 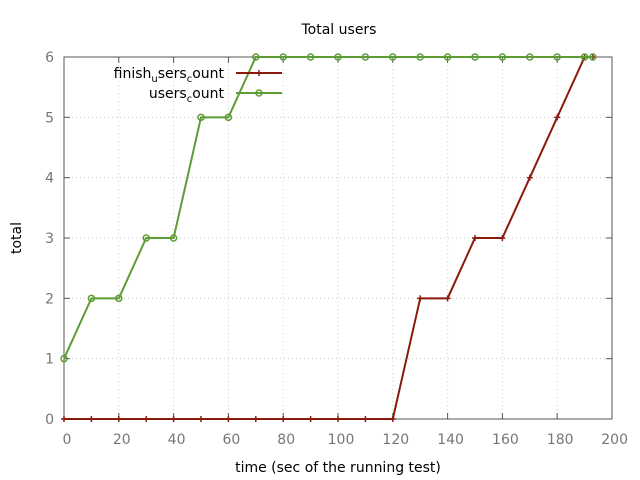 I want to click on legend-label: finishuserscount, so click(x=169, y=75).